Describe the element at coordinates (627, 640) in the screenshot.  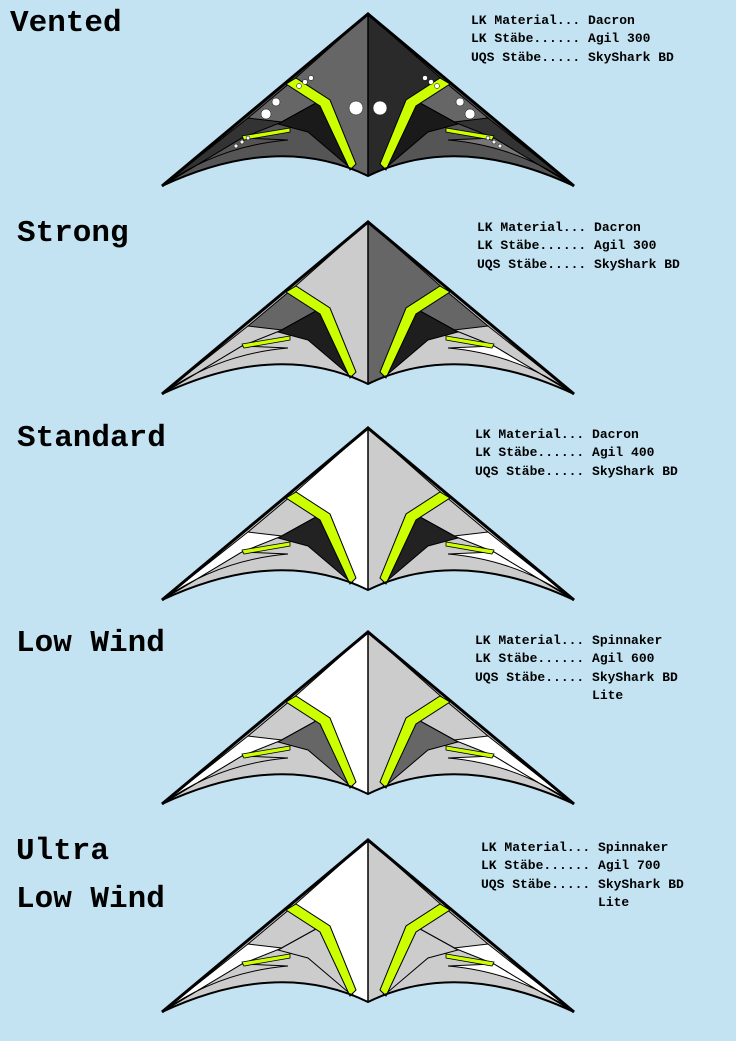
I see `spec-value: Spinnaker` at that location.